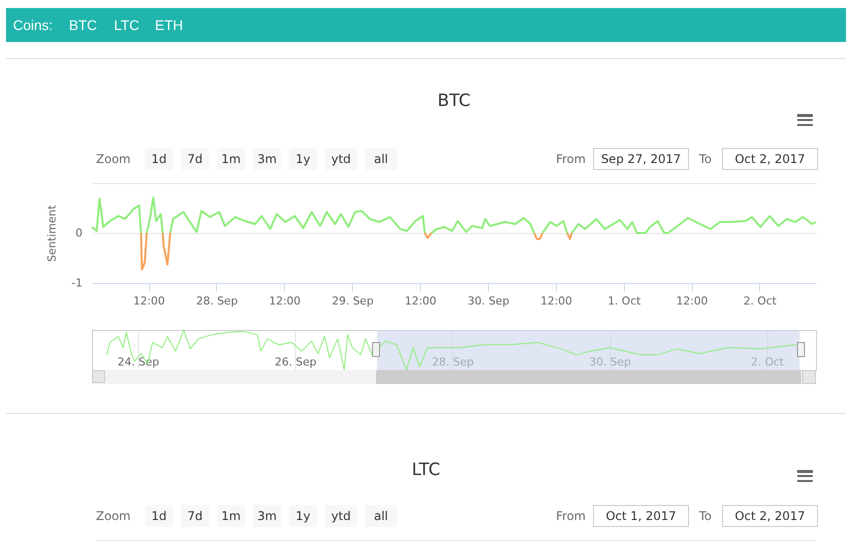 The width and height of the screenshot is (858, 542). I want to click on text: Coins:, so click(33, 25).